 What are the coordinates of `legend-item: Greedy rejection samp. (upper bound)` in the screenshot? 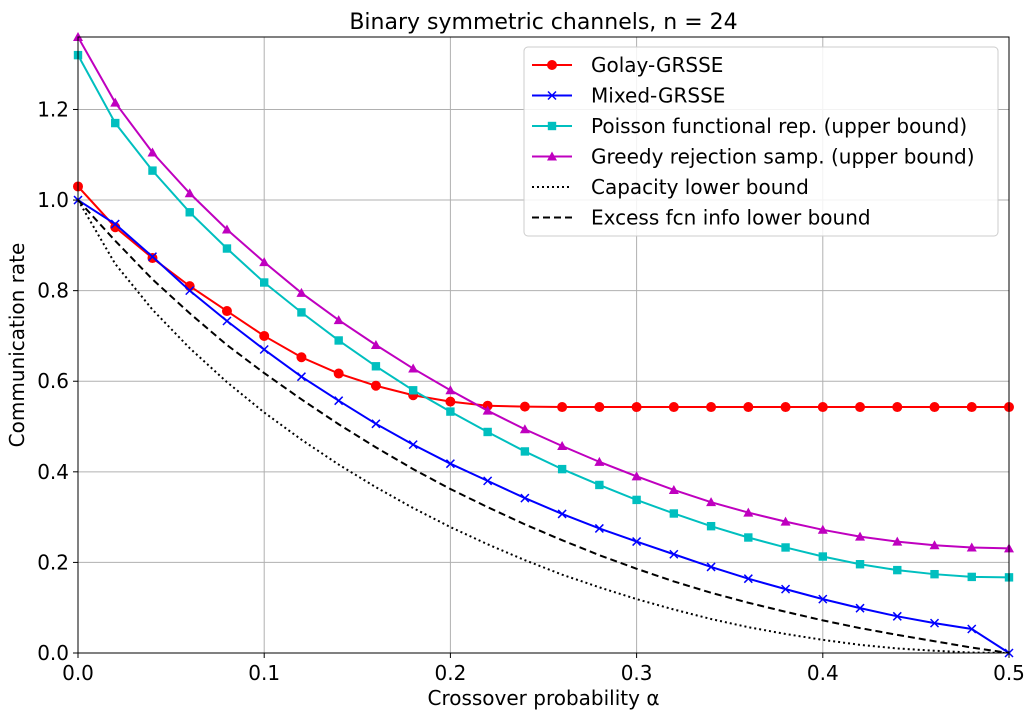 It's located at (753, 157).